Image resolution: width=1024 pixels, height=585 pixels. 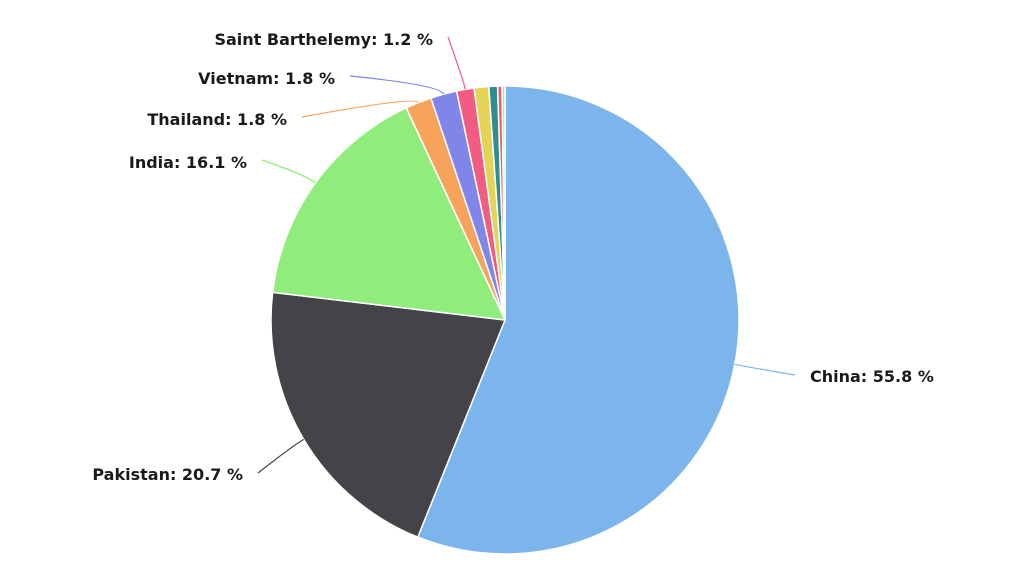 What do you see at coordinates (397, 85) in the screenshot?
I see `connector-vietnam` at bounding box center [397, 85].